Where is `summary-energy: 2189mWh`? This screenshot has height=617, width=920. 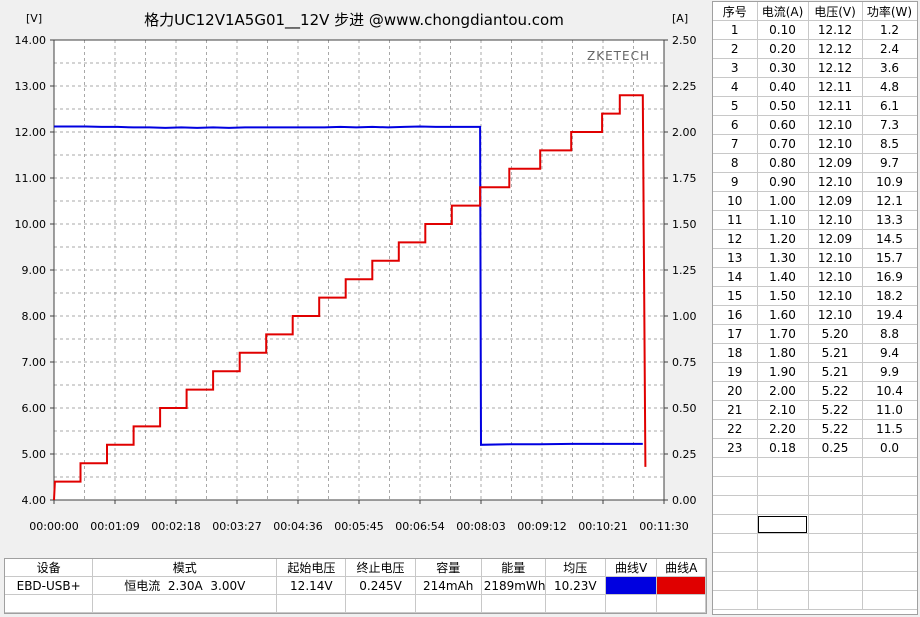
summary-energy: 2189mWh is located at coordinates (513, 585).